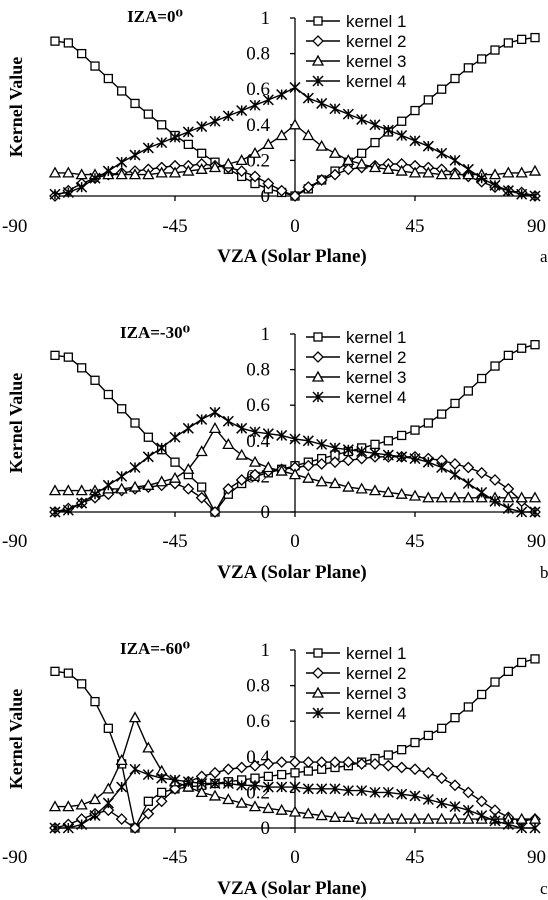 This screenshot has width=548, height=900. I want to click on y-axis-label: Kernel Value, so click(16, 423).